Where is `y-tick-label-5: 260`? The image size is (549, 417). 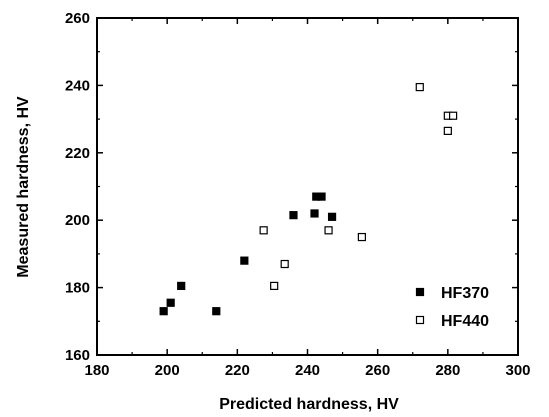
y-tick-label-5: 260 is located at coordinates (77, 18).